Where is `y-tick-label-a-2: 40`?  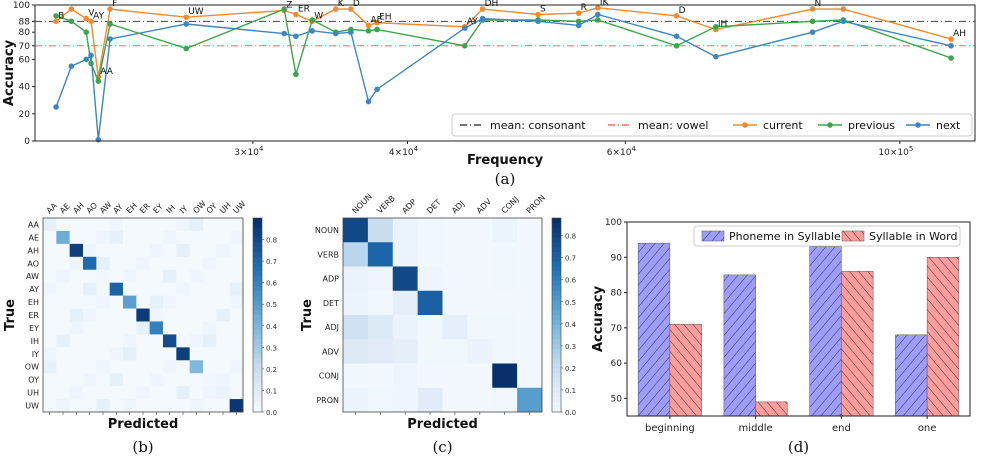
y-tick-label-a-2: 40 is located at coordinates (25, 88).